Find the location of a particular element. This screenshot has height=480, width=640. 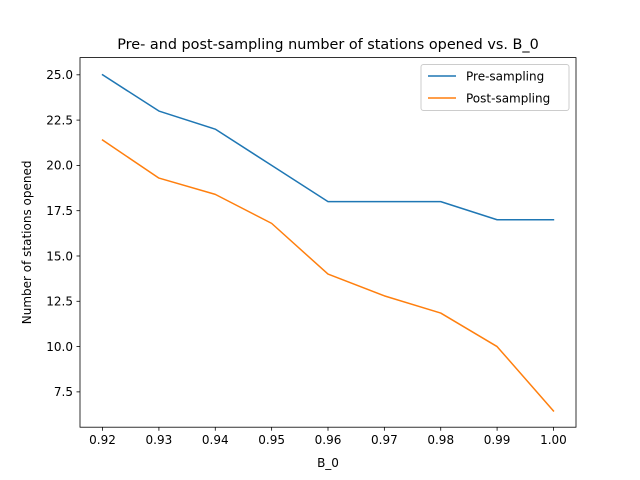

y-tick-label: 15.0 is located at coordinates (59, 256).